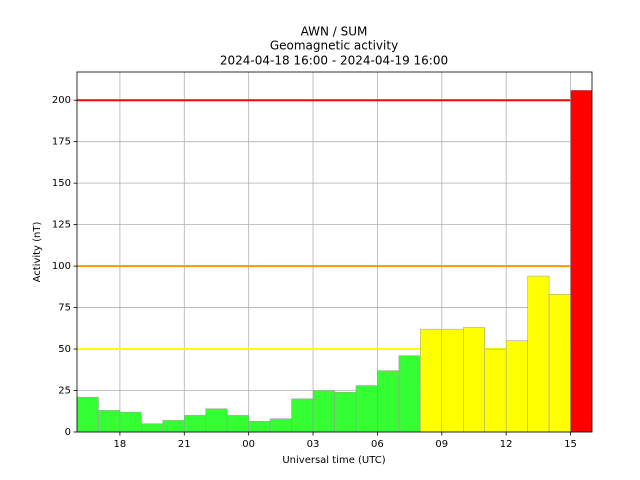 This screenshot has width=640, height=480. What do you see at coordinates (64, 308) in the screenshot?
I see `y-tick-label: 75` at bounding box center [64, 308].